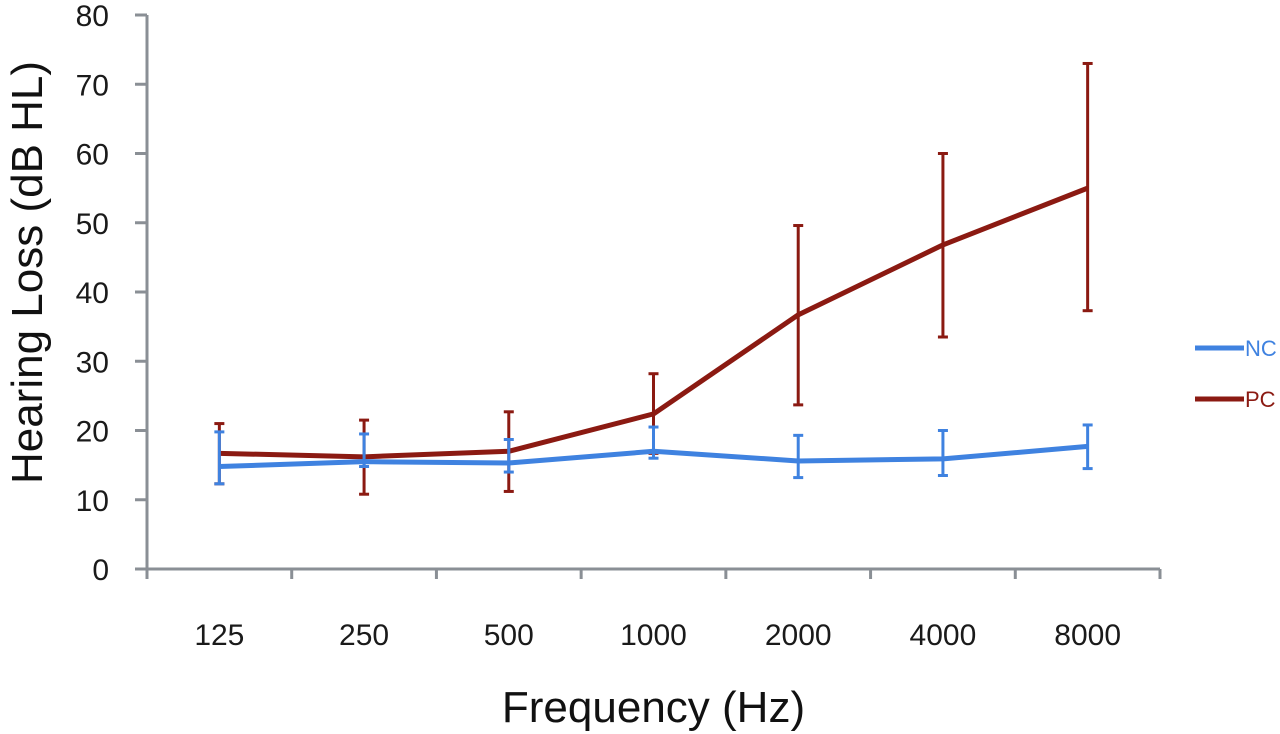 The width and height of the screenshot is (1280, 734). What do you see at coordinates (92, 501) in the screenshot?
I see `y-tick-label: 10` at bounding box center [92, 501].